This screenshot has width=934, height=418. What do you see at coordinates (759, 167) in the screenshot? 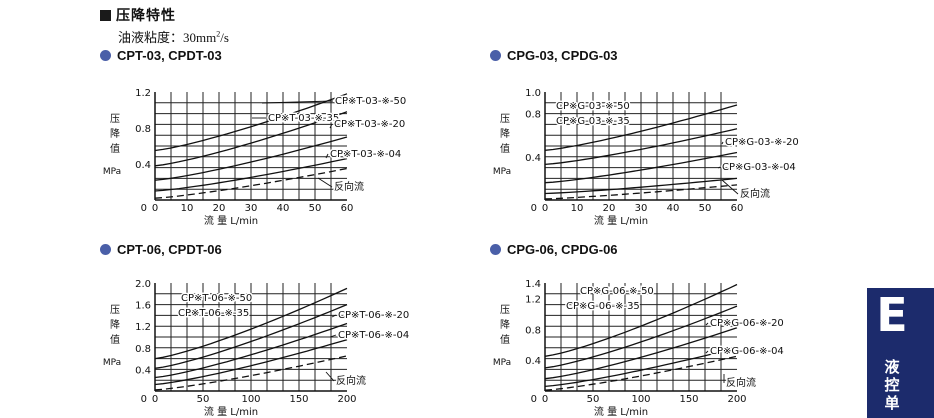
I see `series-label: CP※G-03-※-04` at bounding box center [759, 167].